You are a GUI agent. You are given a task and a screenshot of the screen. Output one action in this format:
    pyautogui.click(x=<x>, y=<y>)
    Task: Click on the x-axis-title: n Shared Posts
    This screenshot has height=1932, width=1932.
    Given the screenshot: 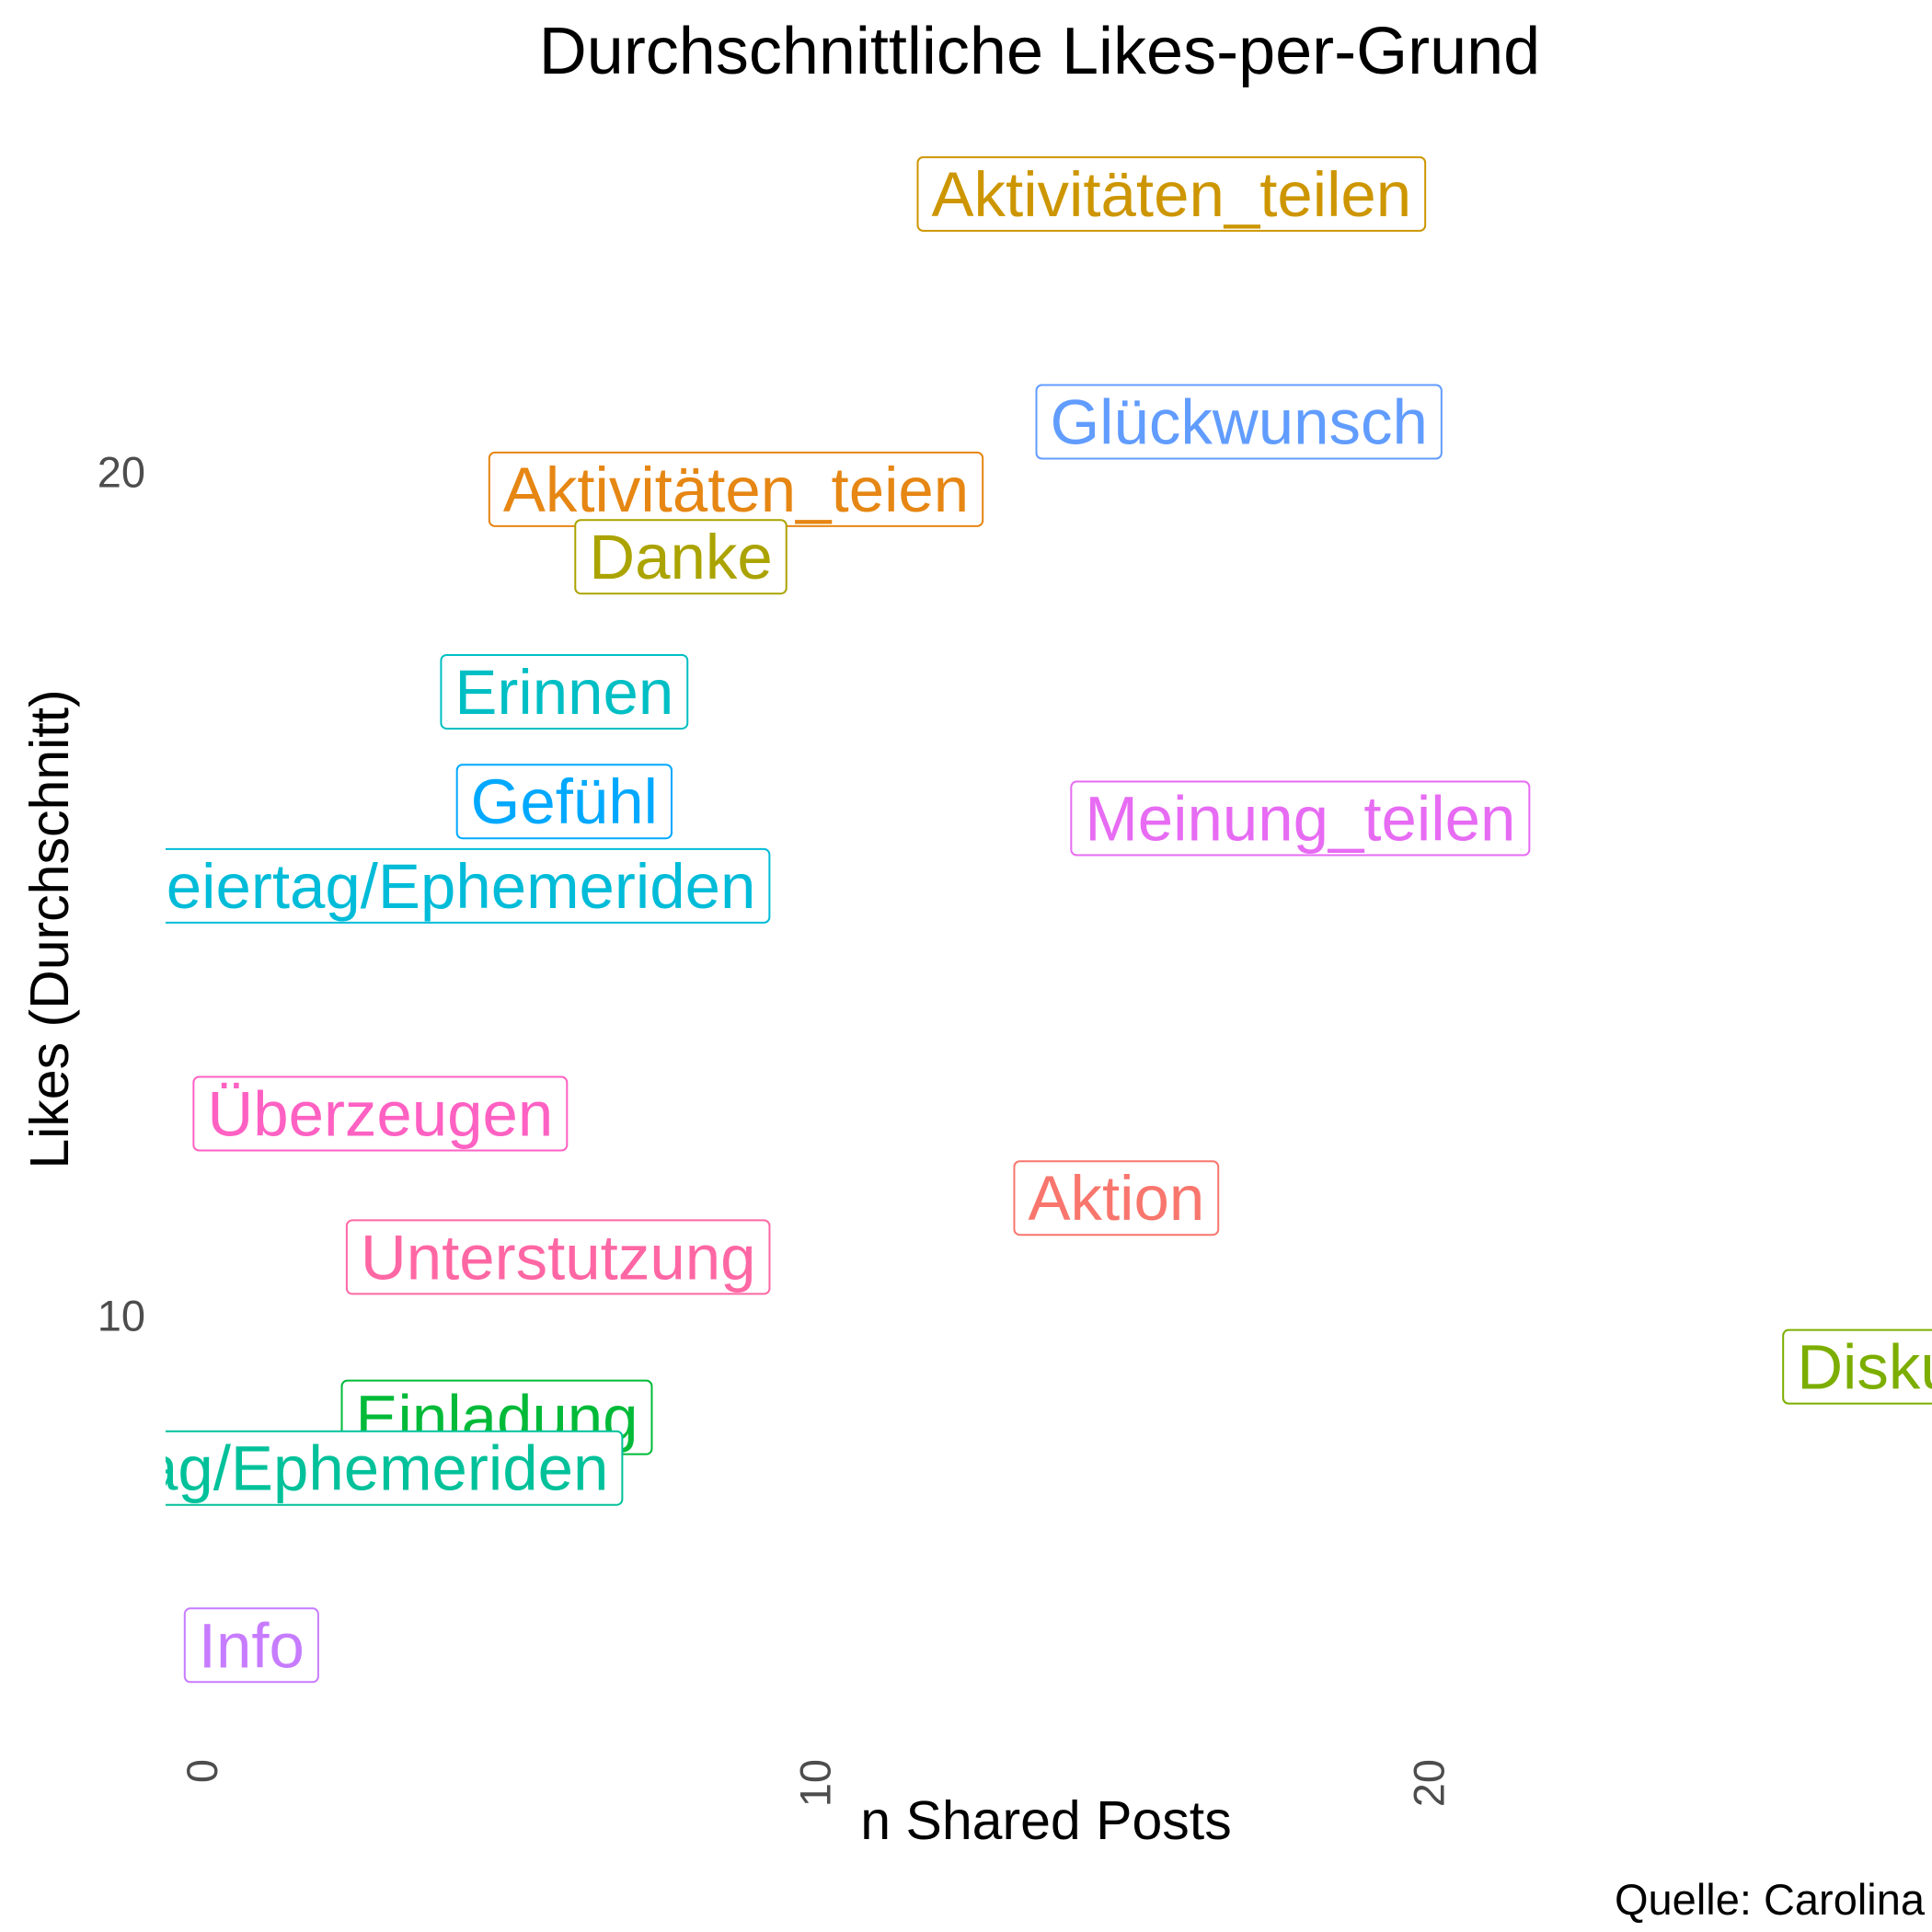 What is the action you would take?
    pyautogui.click(x=1045, y=1820)
    